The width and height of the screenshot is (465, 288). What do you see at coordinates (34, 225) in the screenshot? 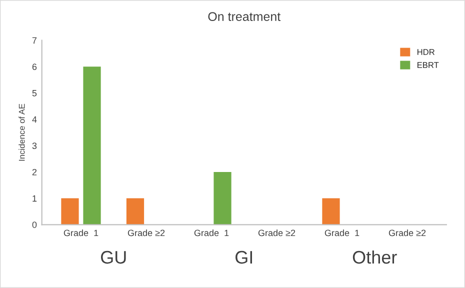
I see `y-tick-label: 0` at bounding box center [34, 225].